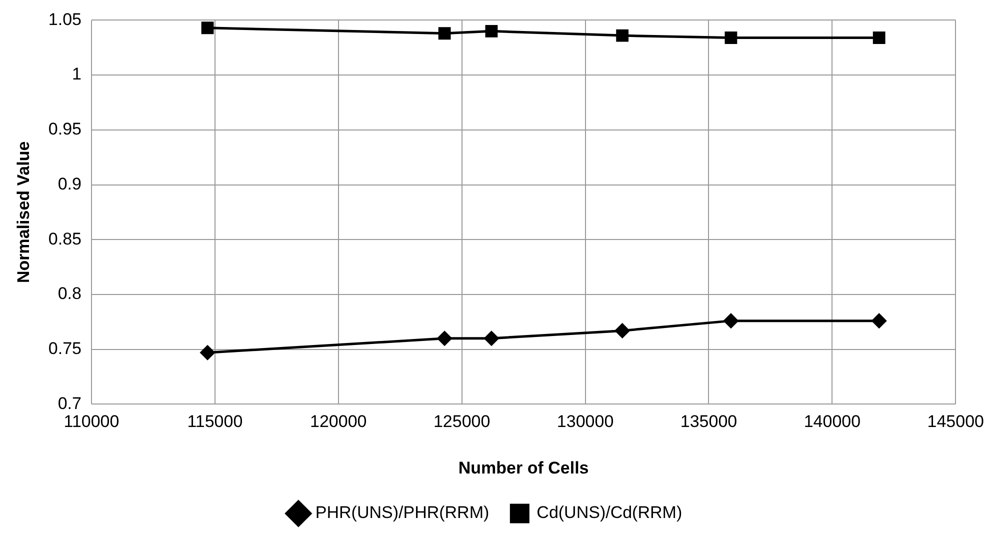  What do you see at coordinates (70, 403) in the screenshot?
I see `y-tick-label: 0.7` at bounding box center [70, 403].